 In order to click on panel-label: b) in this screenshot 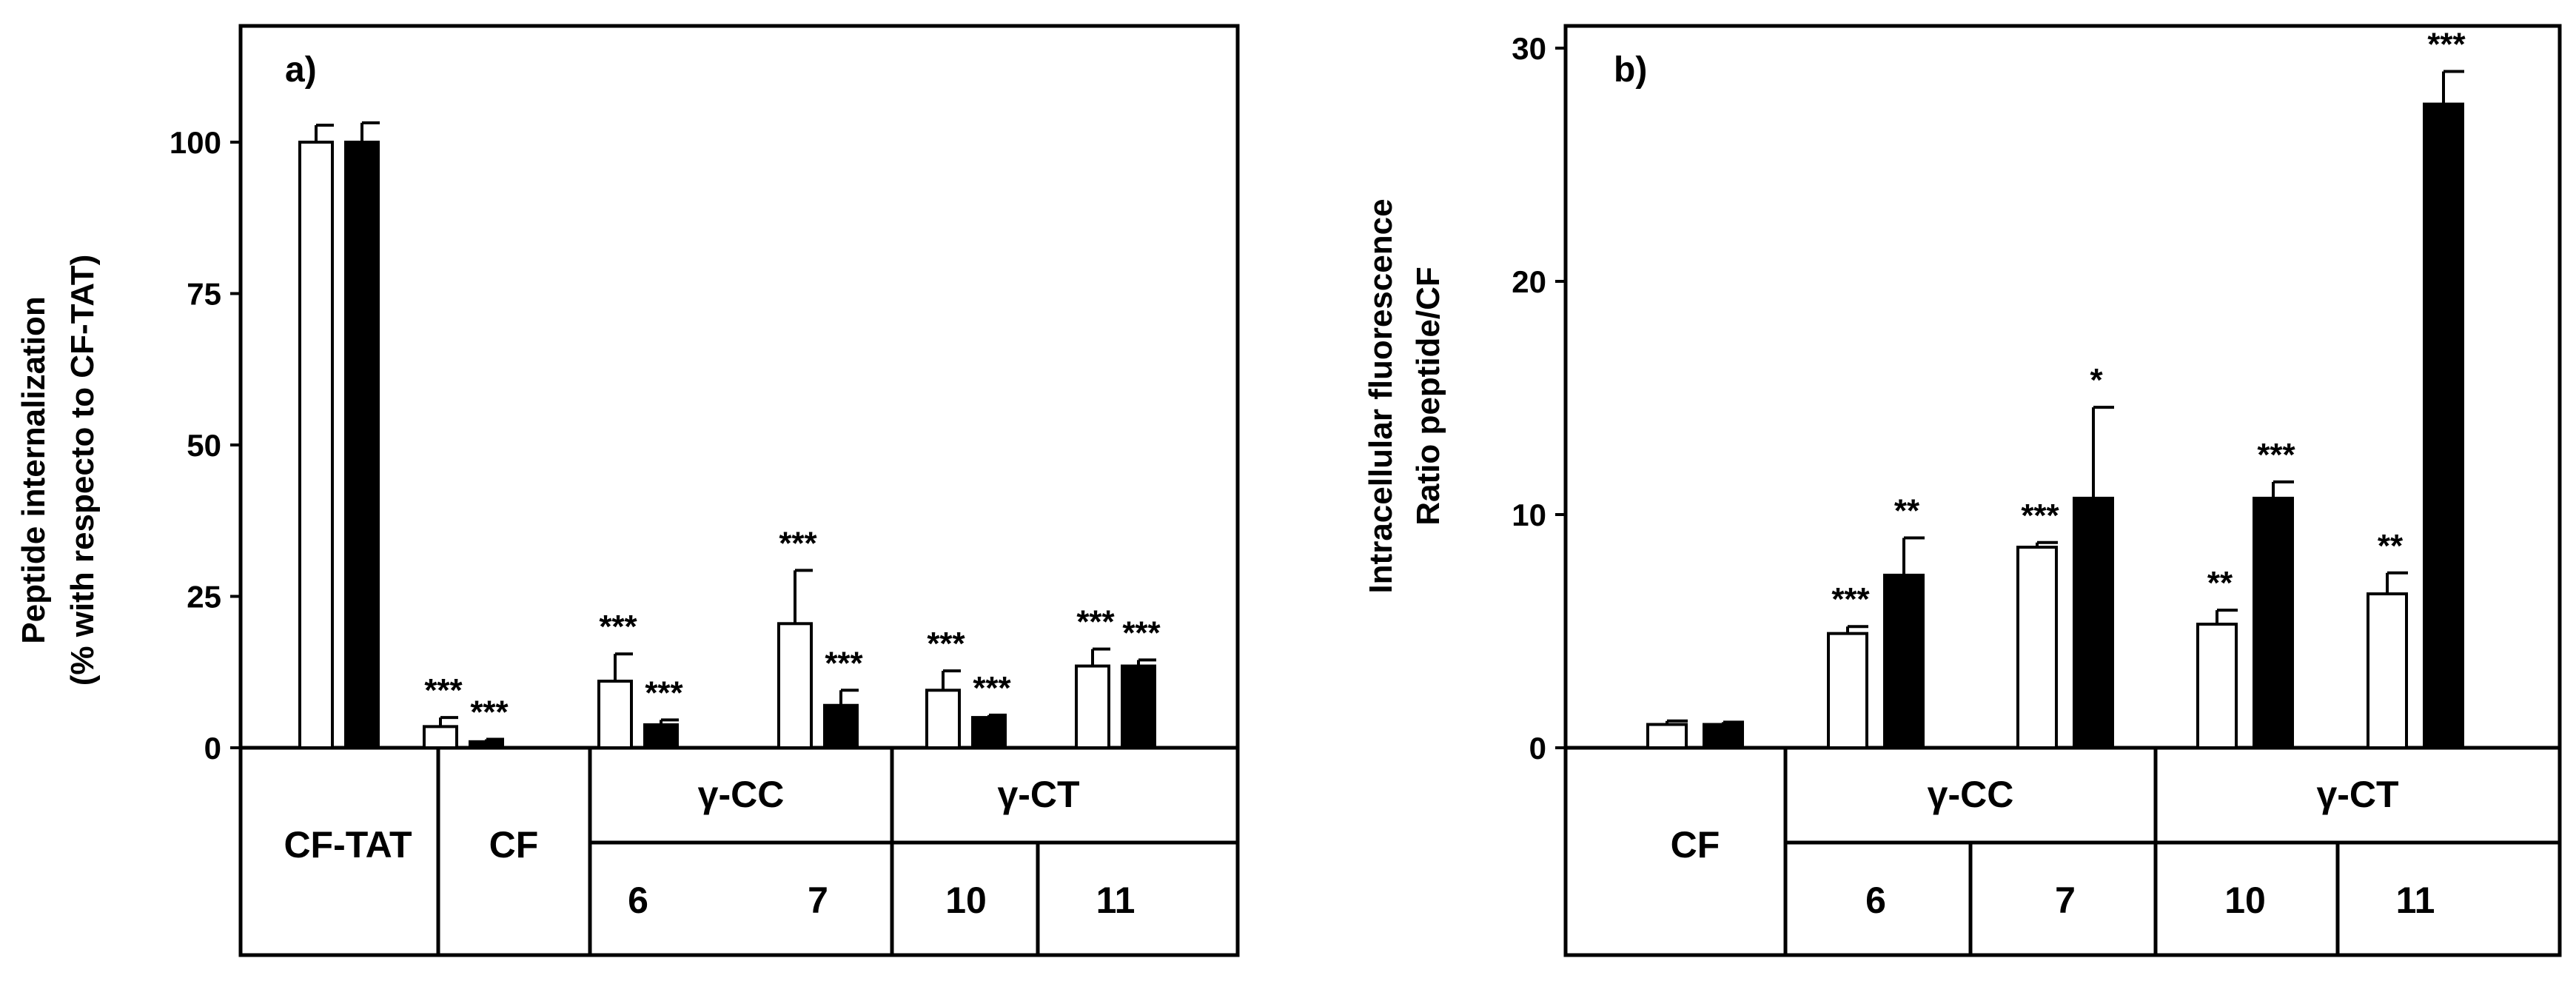, I will do `click(1630, 70)`.